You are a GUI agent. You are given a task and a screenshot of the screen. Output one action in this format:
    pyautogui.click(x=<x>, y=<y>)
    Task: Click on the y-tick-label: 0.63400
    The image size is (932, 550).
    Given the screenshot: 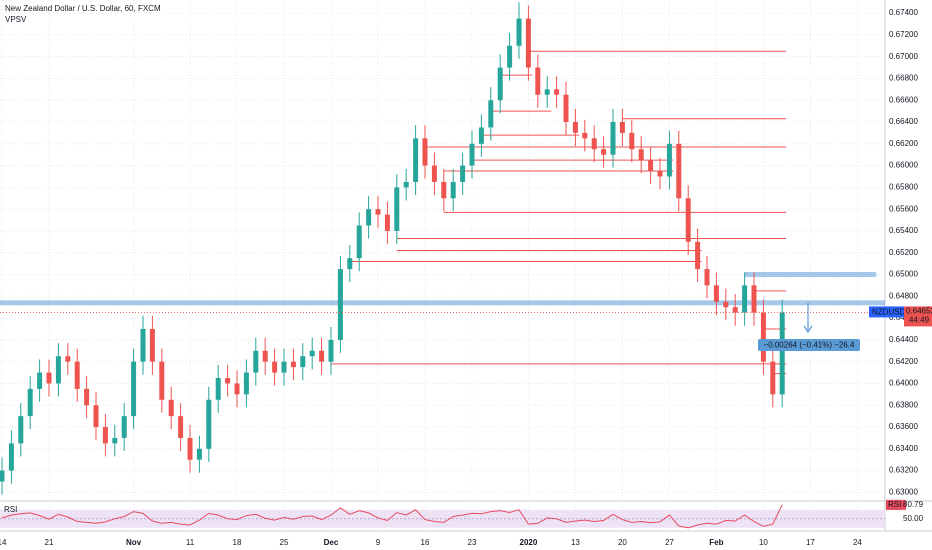 What is the action you would take?
    pyautogui.click(x=903, y=448)
    